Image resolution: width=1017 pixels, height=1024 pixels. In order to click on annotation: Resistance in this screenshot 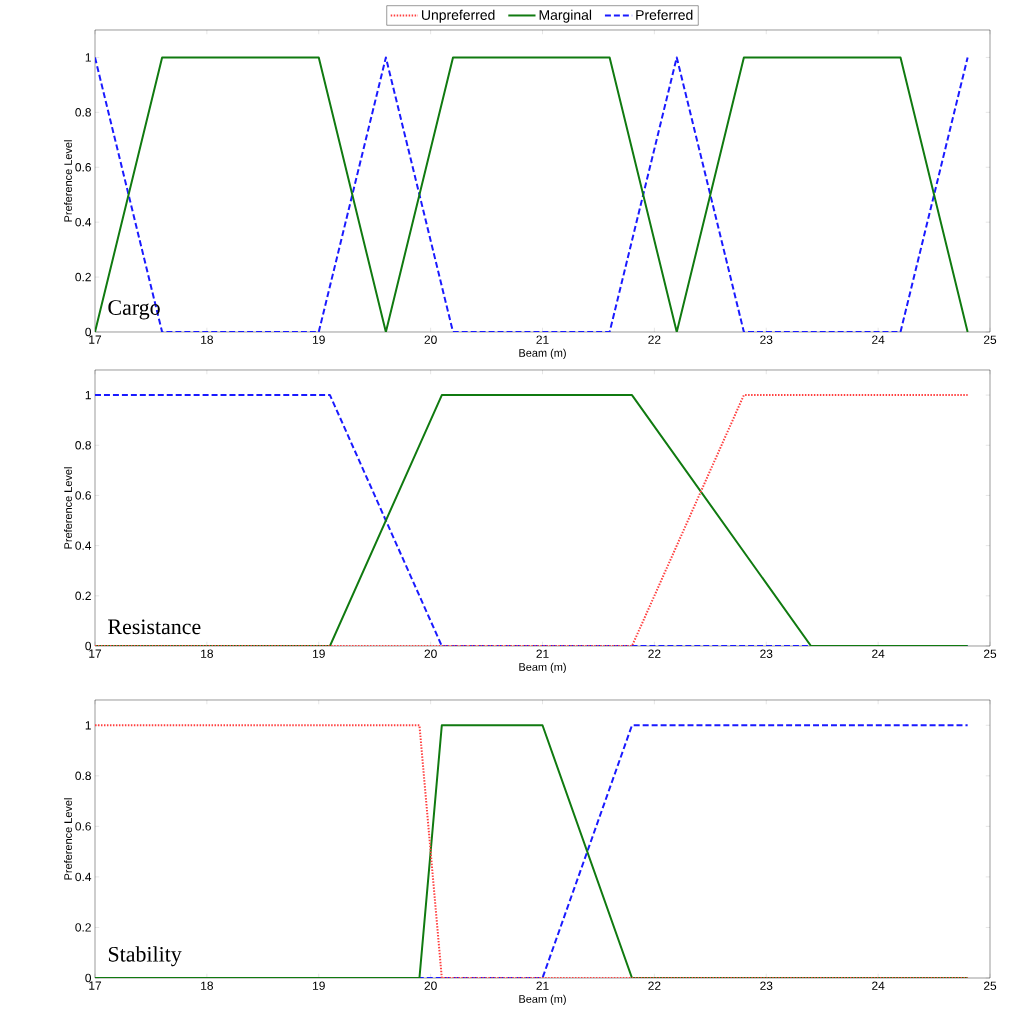, I will do `click(154, 627)`.